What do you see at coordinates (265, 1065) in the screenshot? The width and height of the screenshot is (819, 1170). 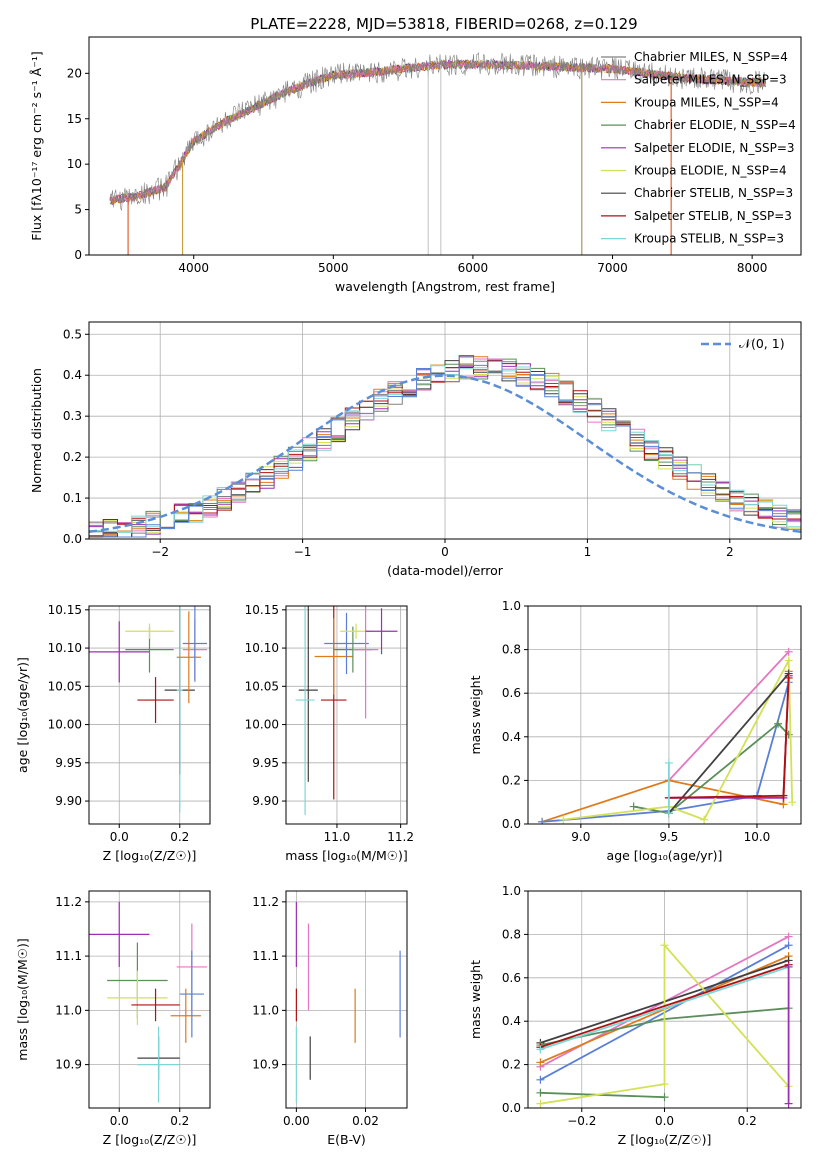 I see `y-tick-label: 10.9` at bounding box center [265, 1065].